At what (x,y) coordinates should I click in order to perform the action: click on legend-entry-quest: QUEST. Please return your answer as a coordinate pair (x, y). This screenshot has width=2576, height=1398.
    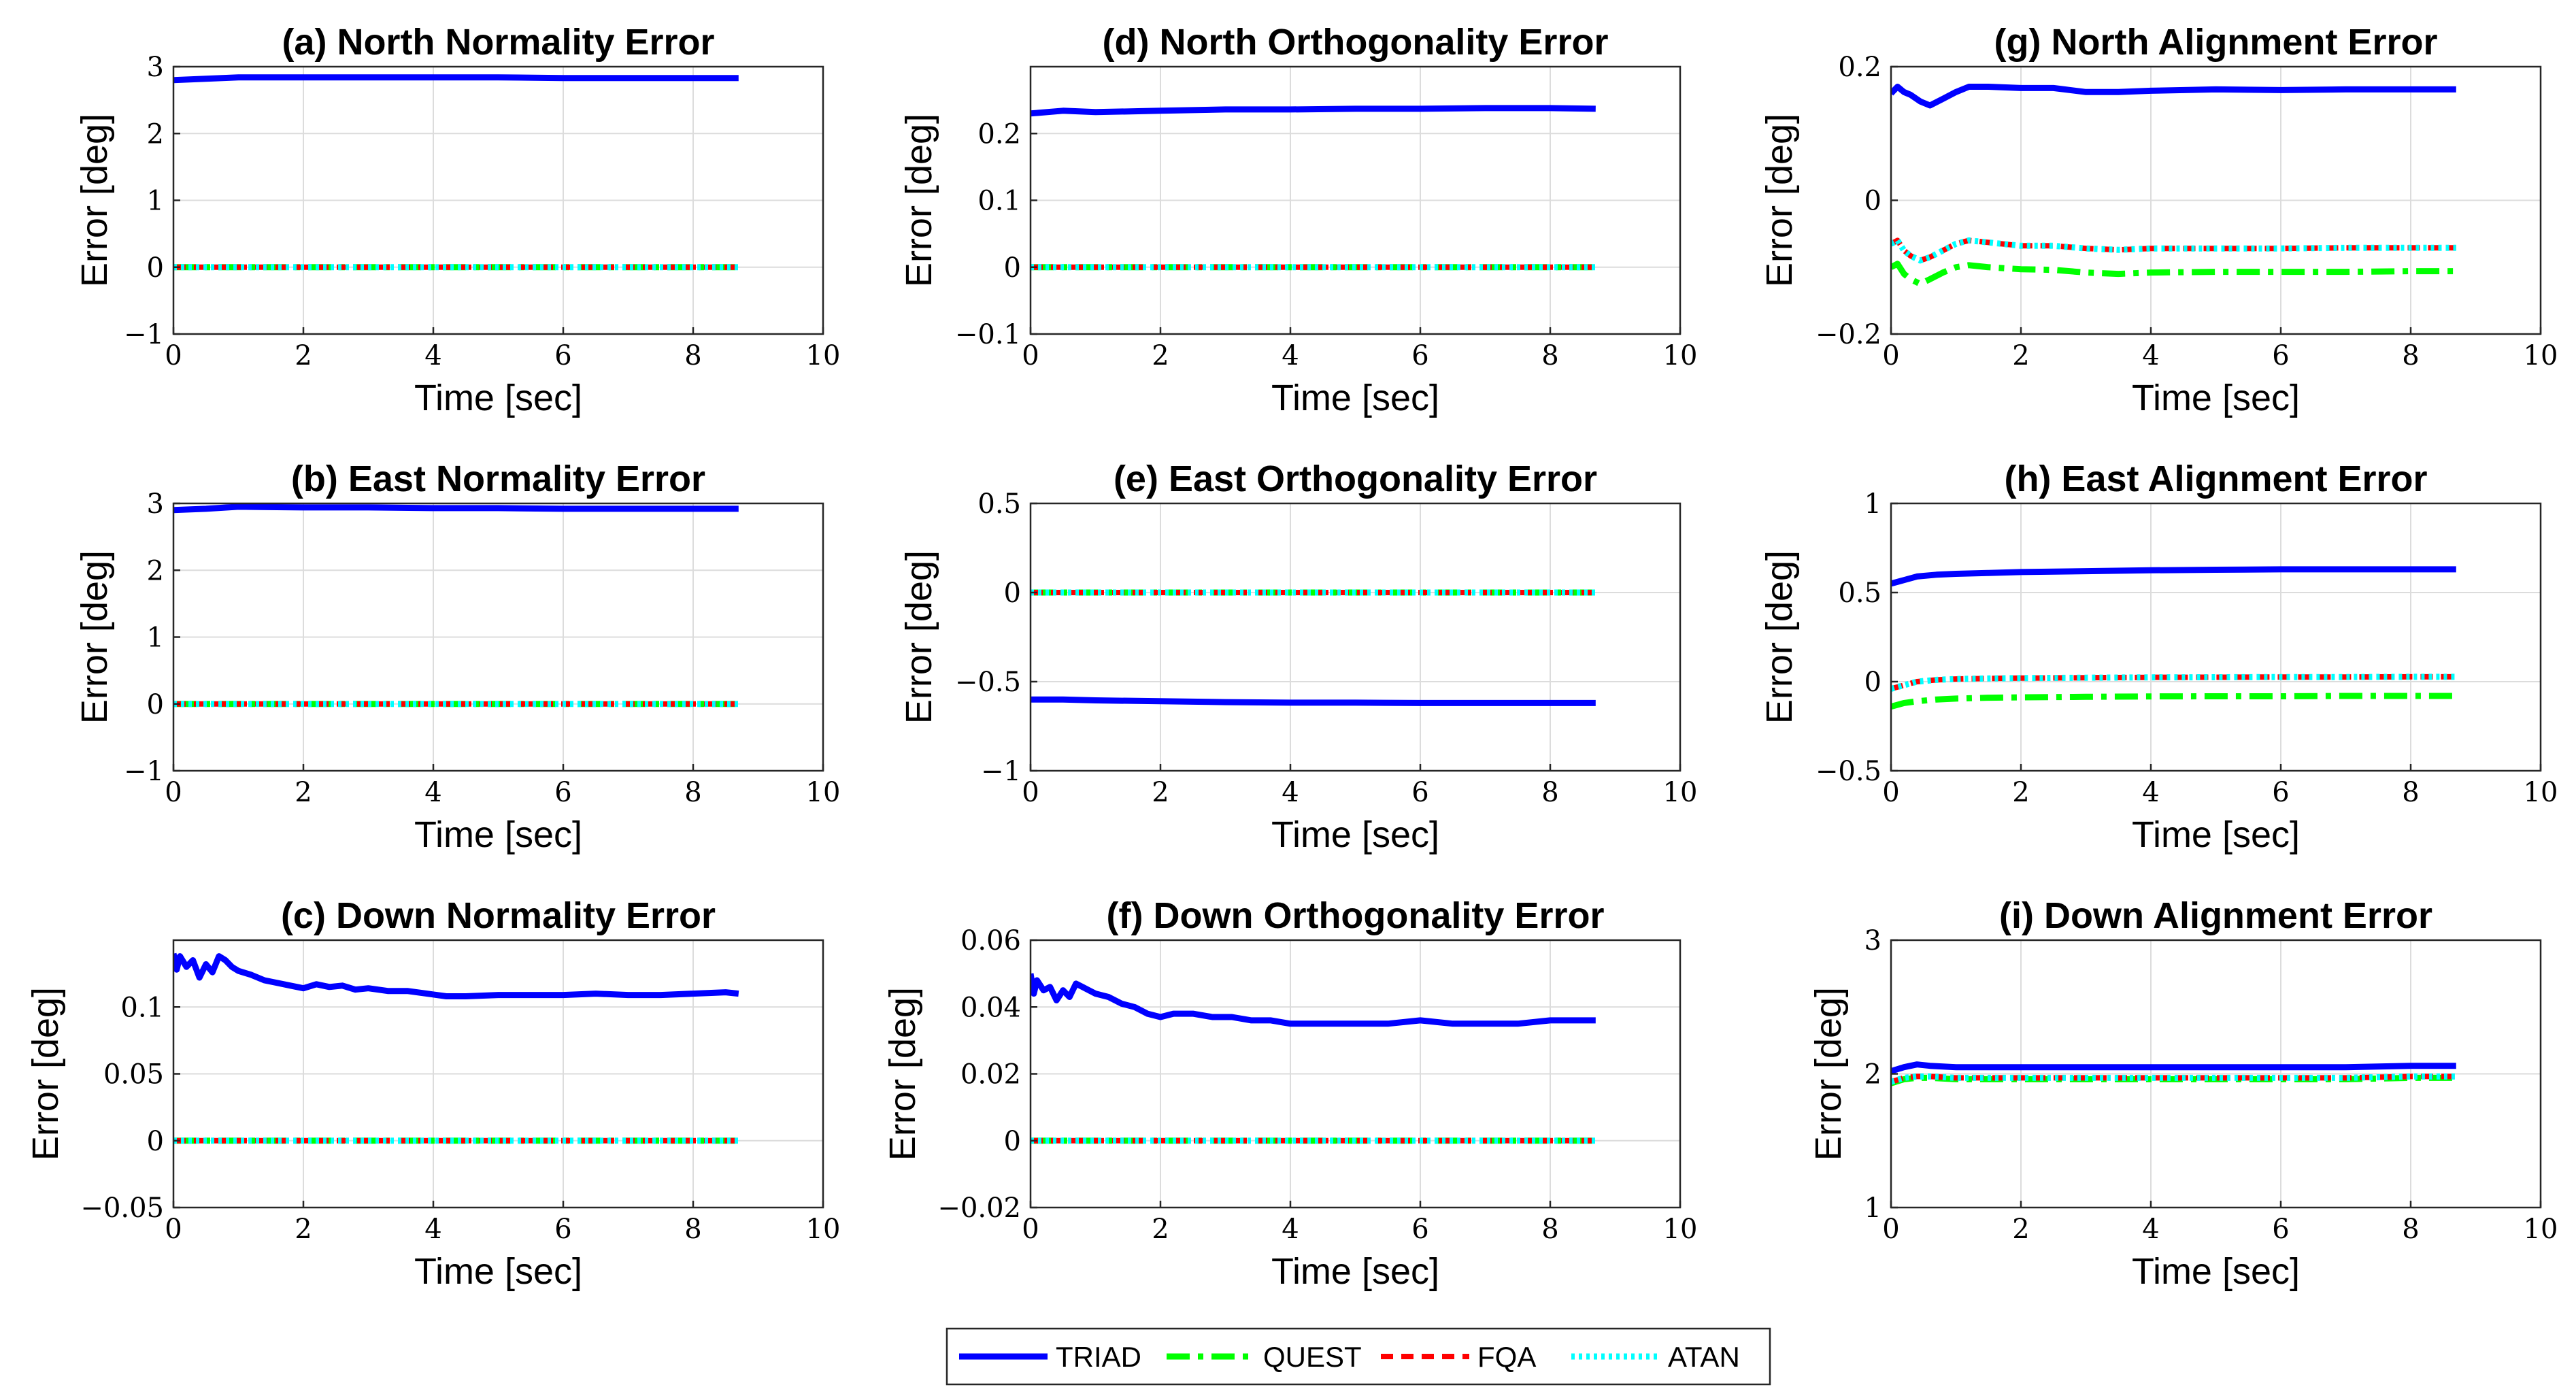
    Looking at the image, I should click on (1264, 1357).